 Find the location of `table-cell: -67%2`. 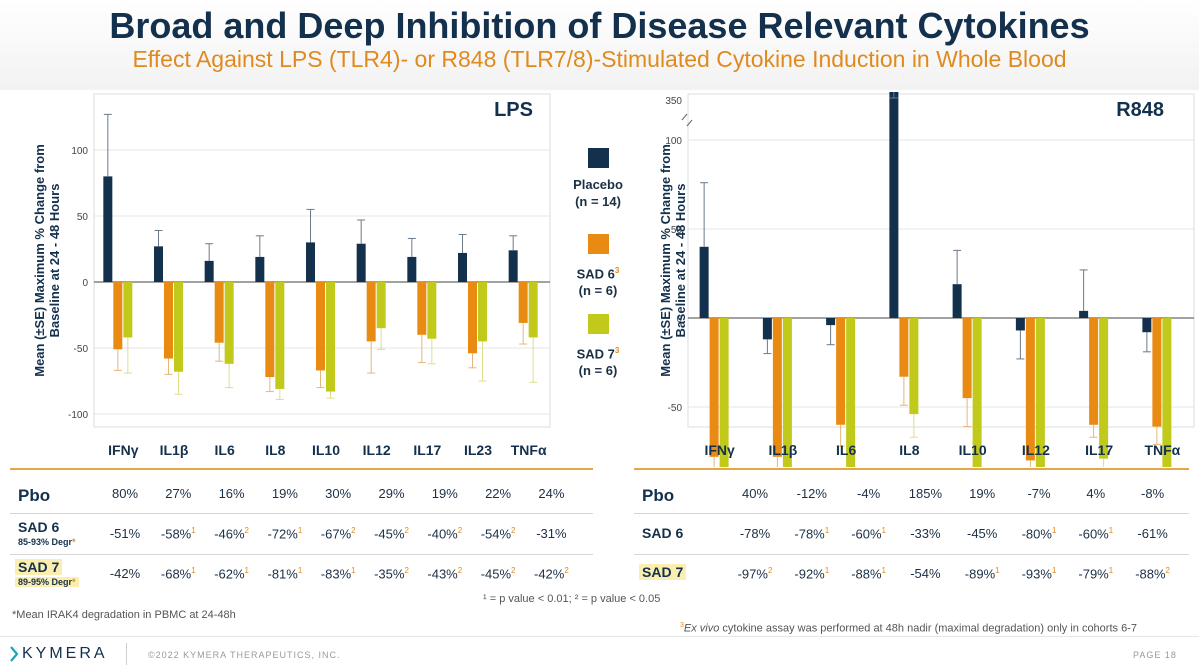

table-cell: -67%2 is located at coordinates (338, 534).